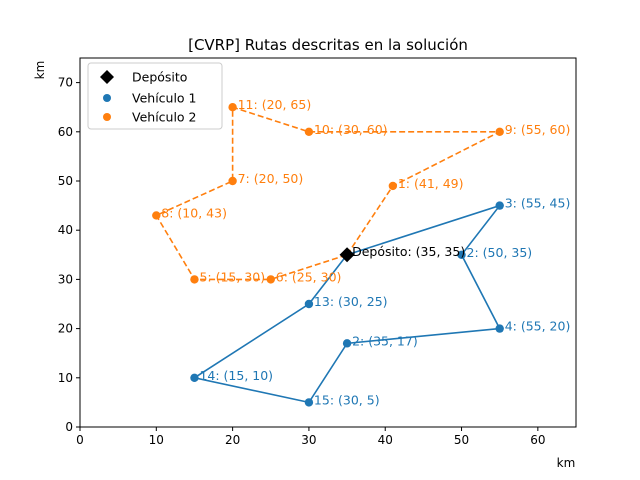  I want to click on y-tick-label: 40, so click(65, 230).